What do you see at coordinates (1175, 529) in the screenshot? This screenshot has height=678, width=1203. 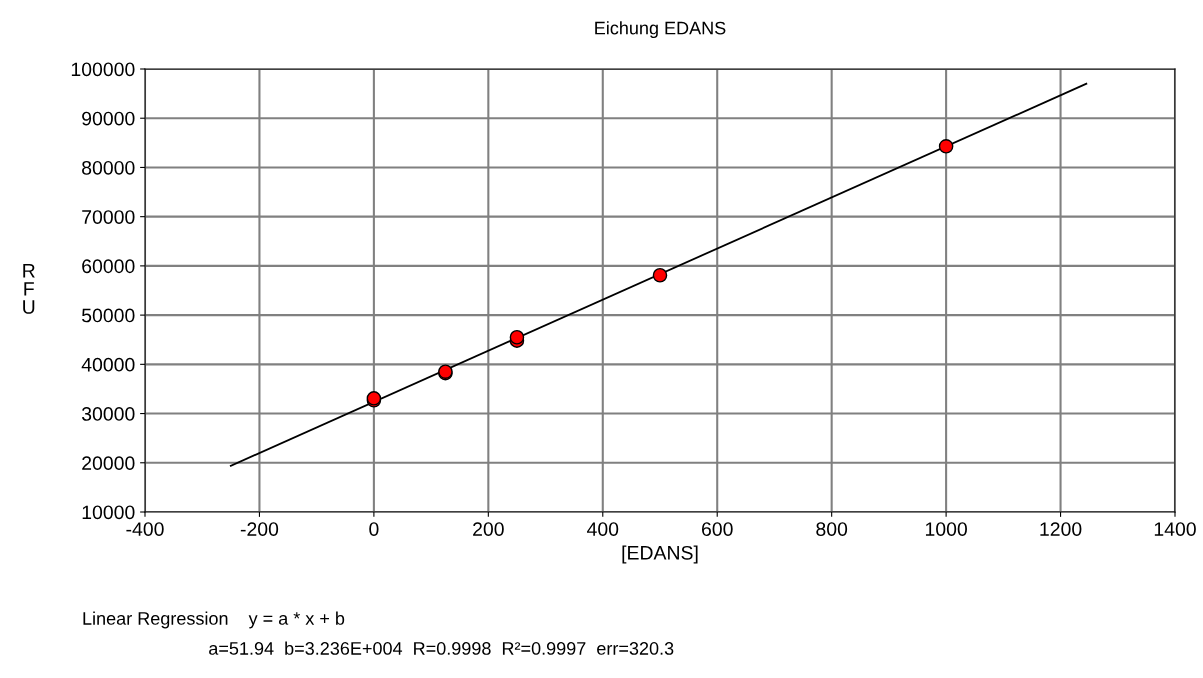 I see `x-tick-label: 1400` at bounding box center [1175, 529].